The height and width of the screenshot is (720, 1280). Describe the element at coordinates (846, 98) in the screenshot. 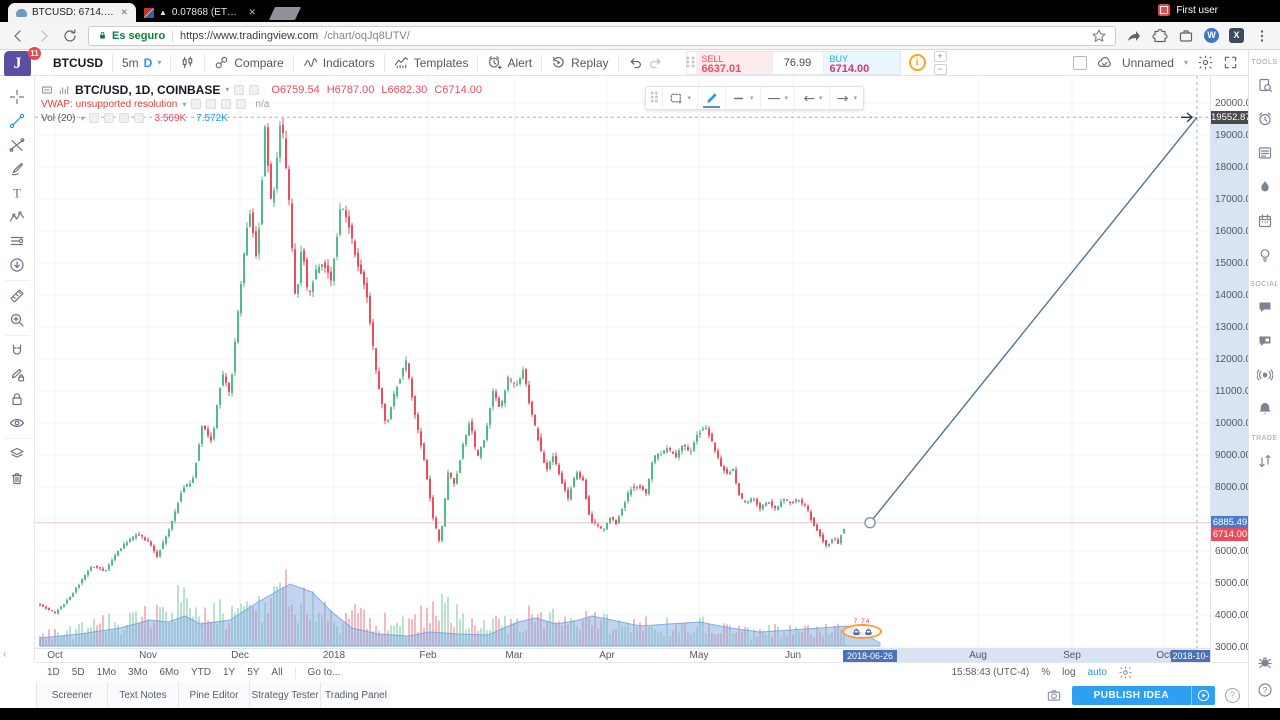

I see `line-right-end-button: ▾` at that location.